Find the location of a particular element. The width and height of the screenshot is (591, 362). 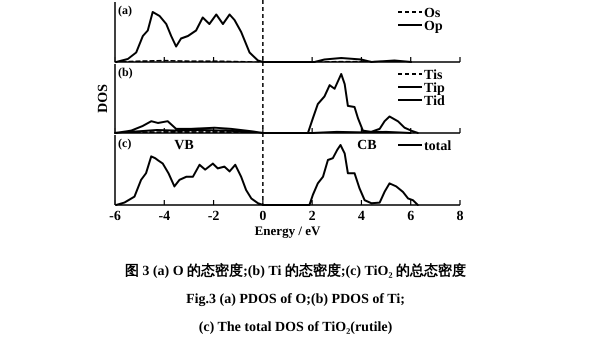

legend-label: Tip is located at coordinates (434, 88).